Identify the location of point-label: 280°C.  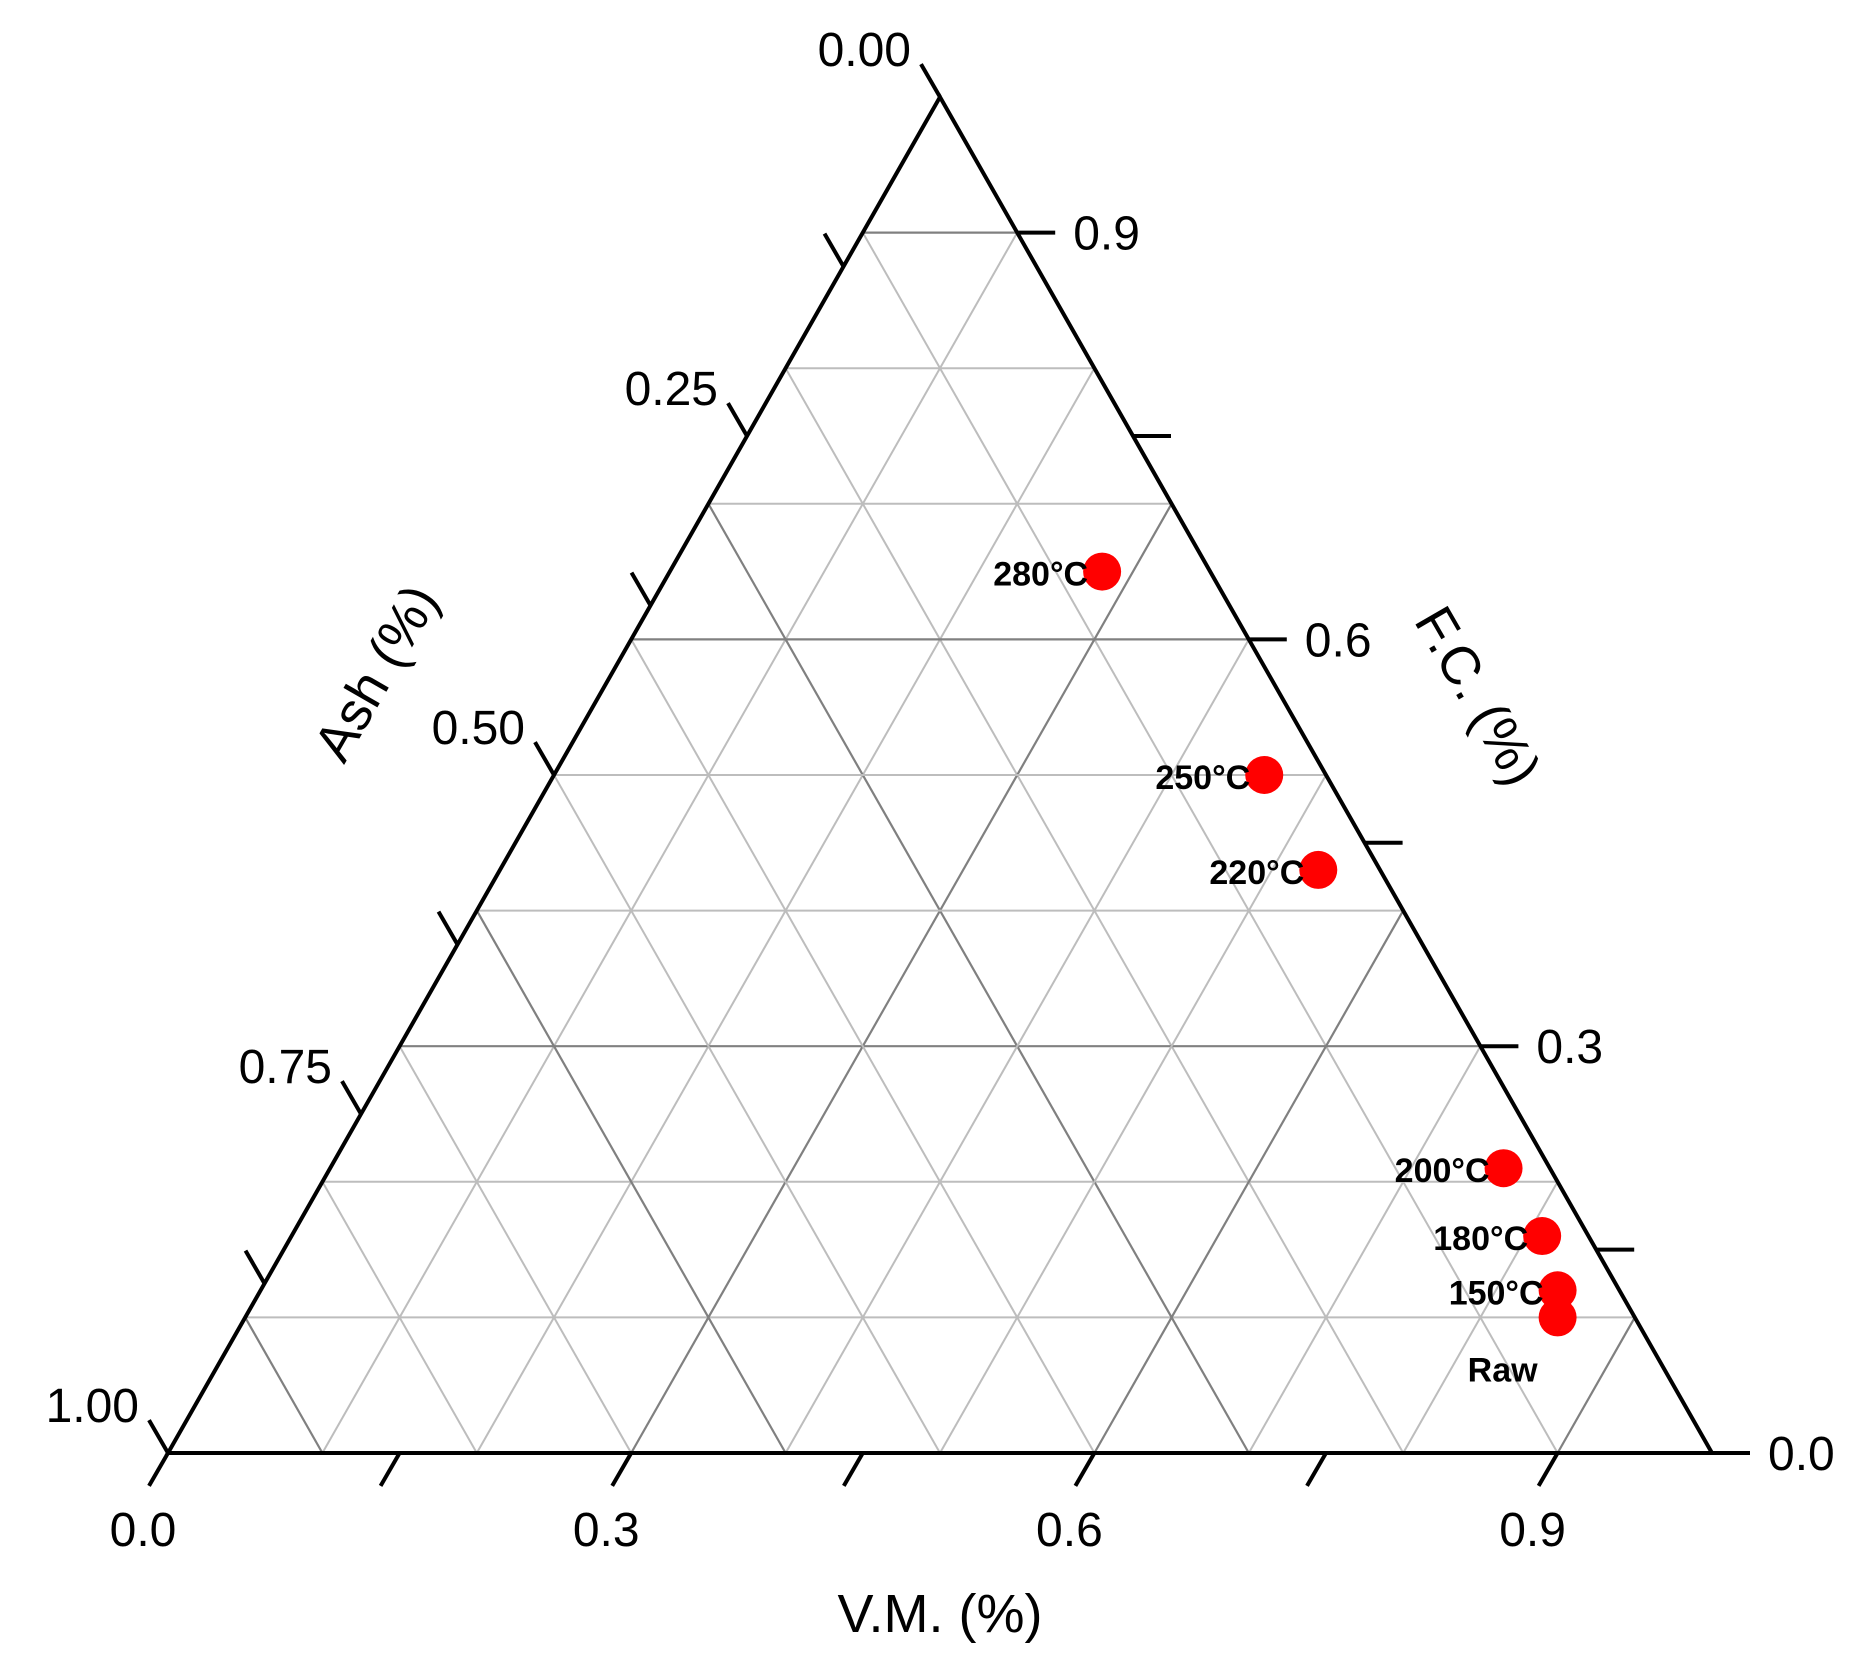
(1040, 575).